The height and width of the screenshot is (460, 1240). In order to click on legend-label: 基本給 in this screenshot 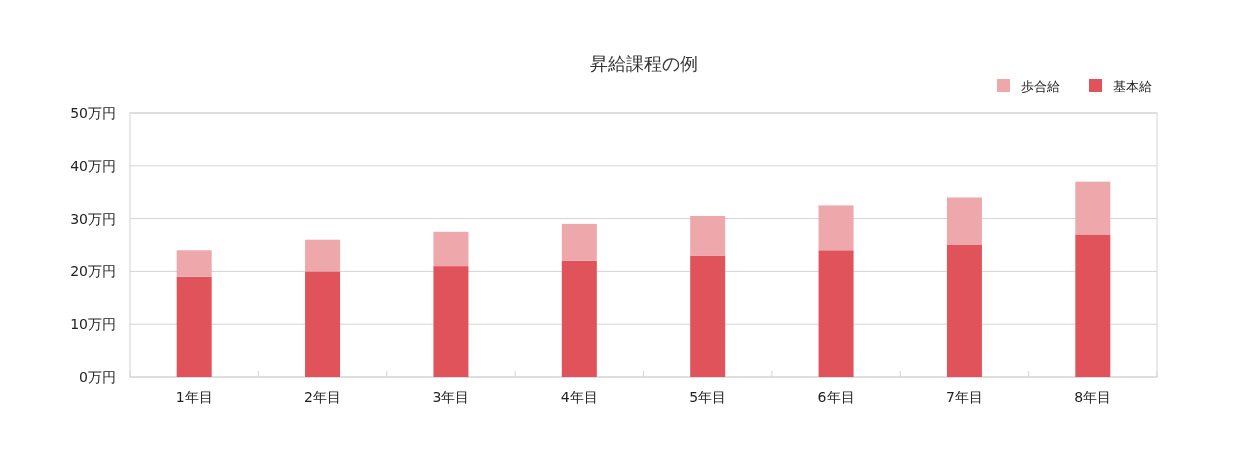, I will do `click(1132, 86)`.